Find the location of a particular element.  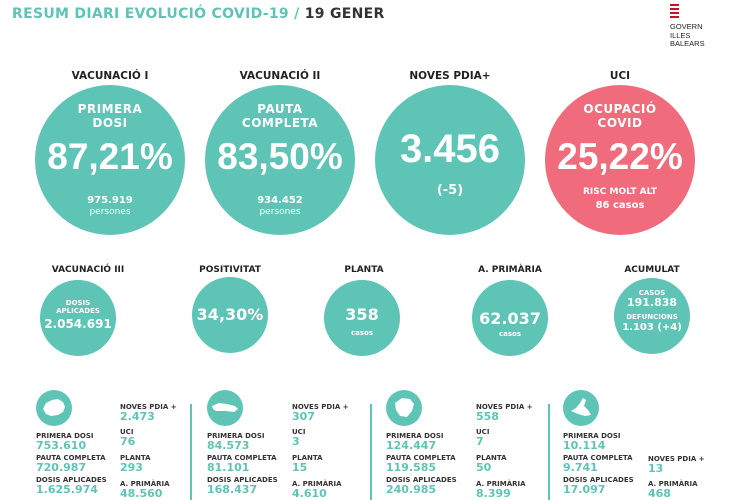

label-vacunacio-iii: VACUNACIÓ III is located at coordinates (88, 270).